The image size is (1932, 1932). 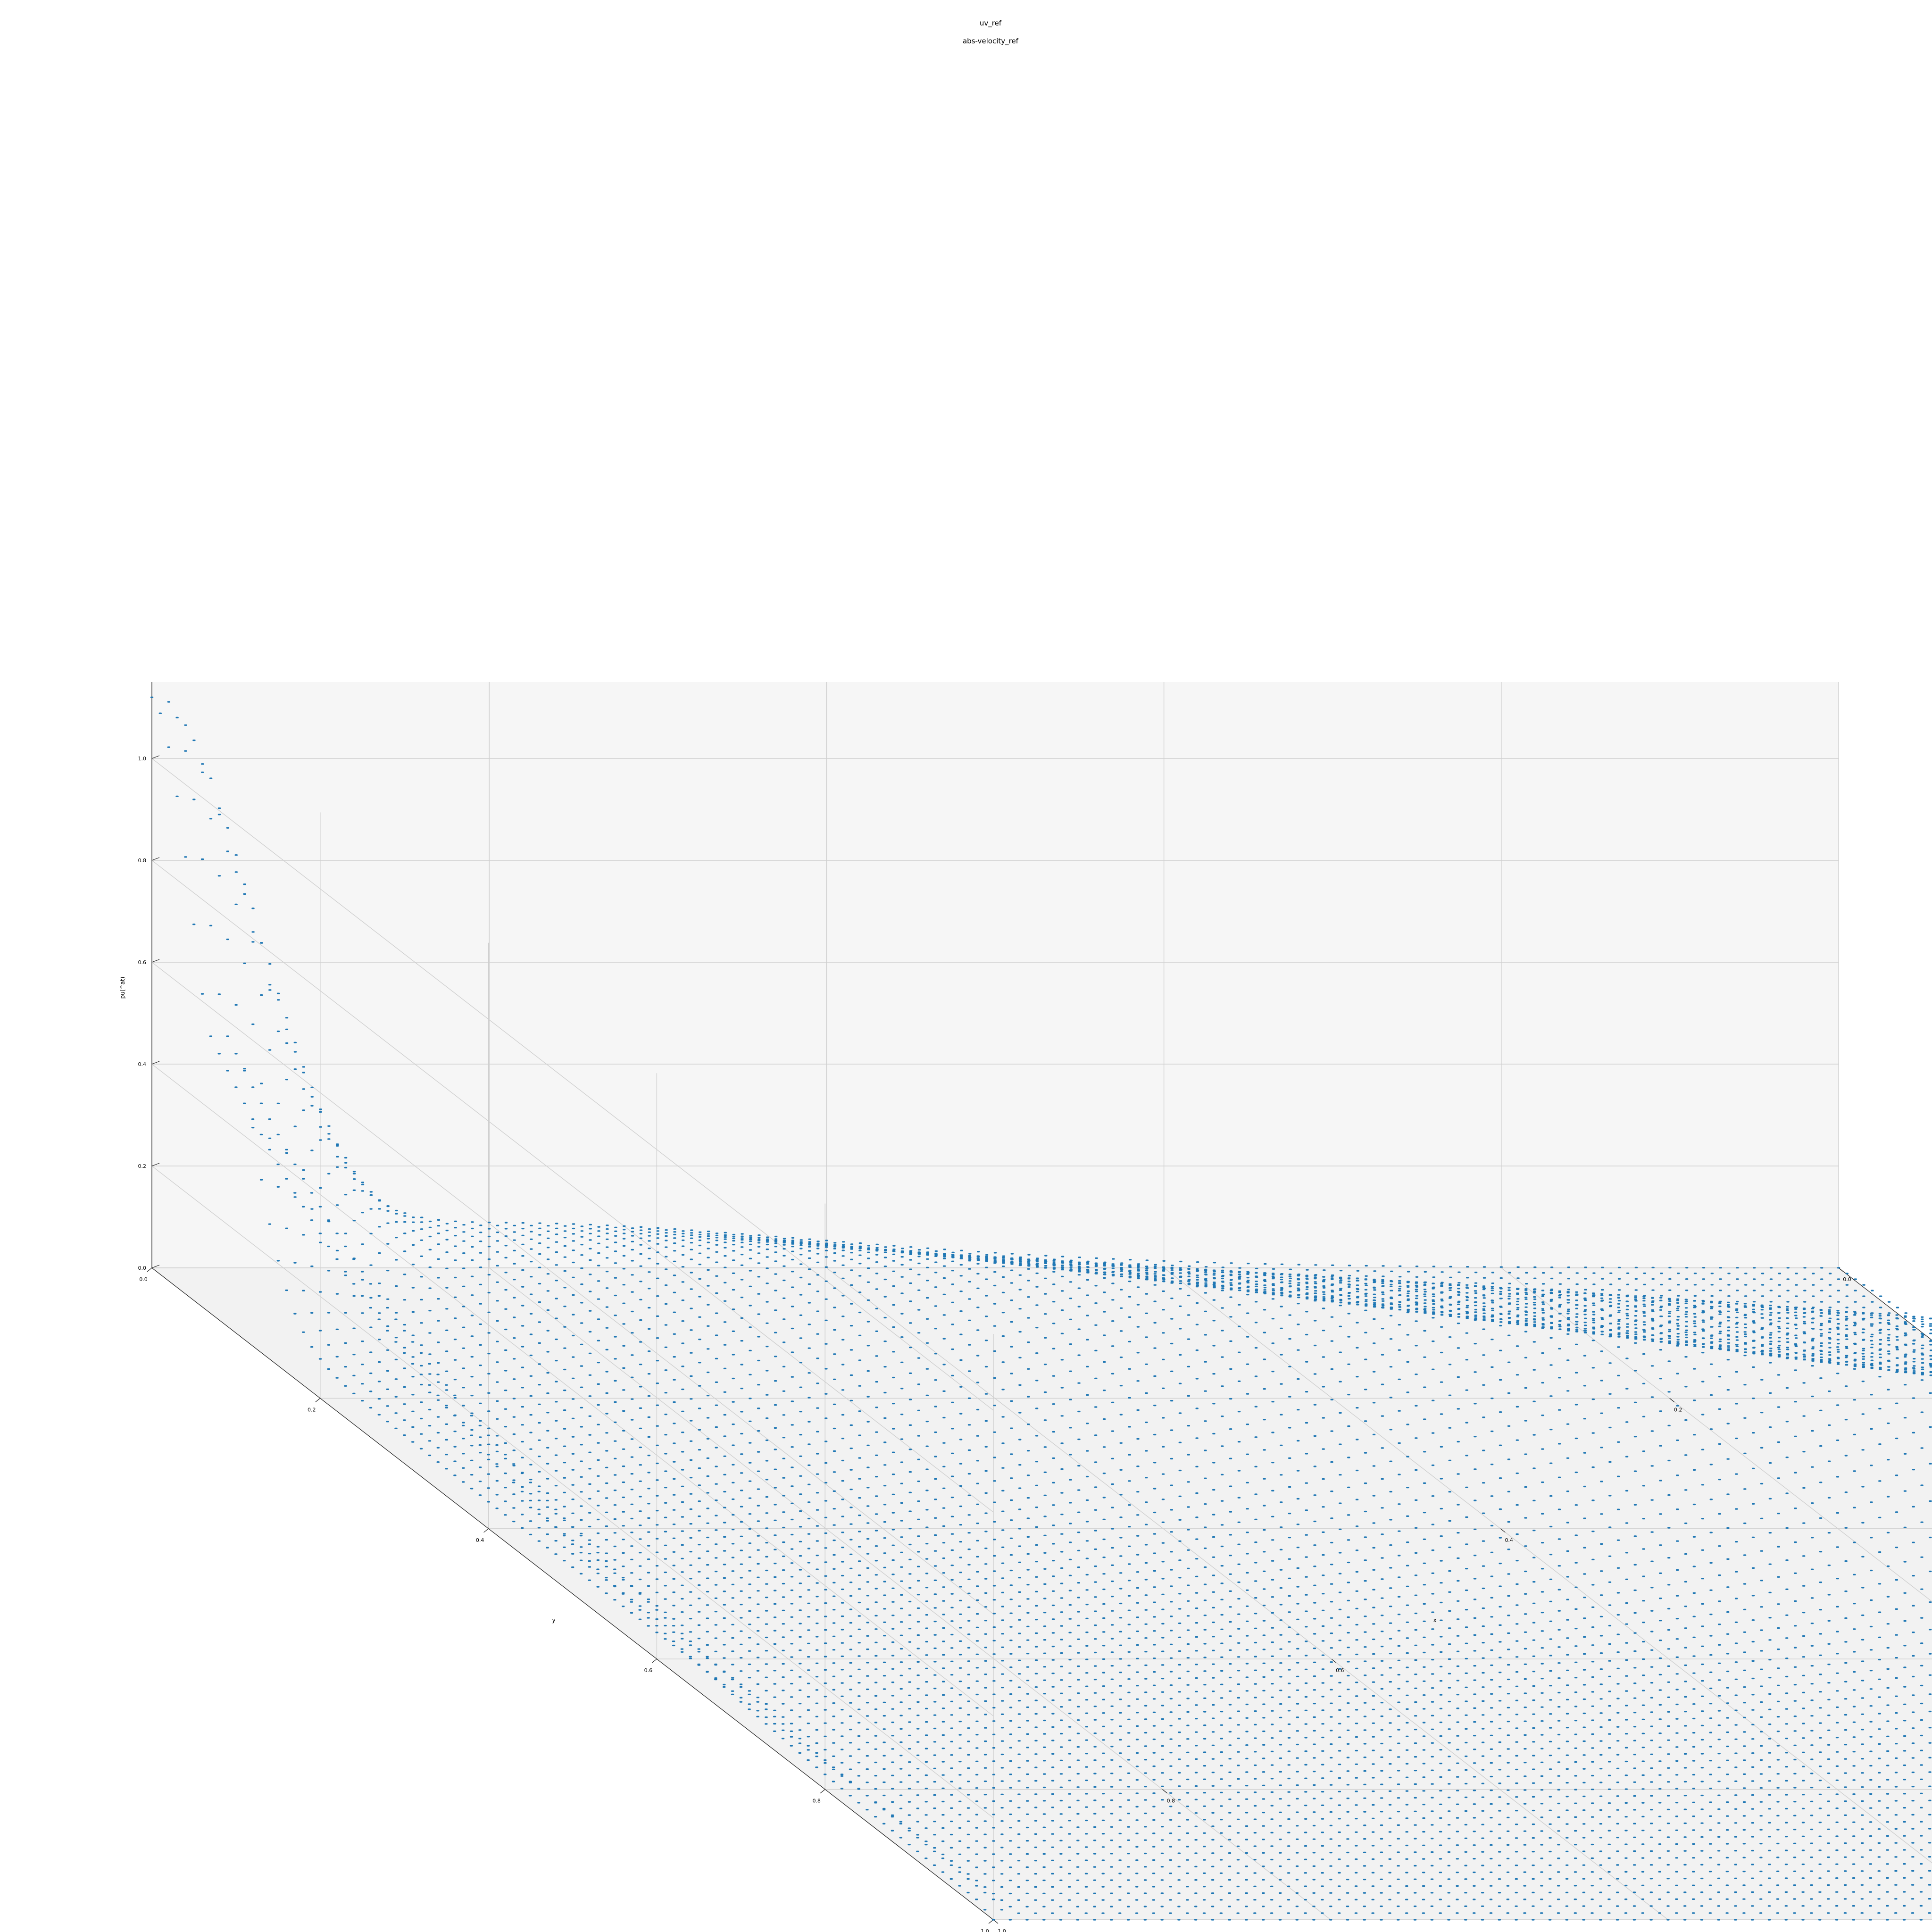 What do you see at coordinates (985, 1930) in the screenshot?
I see `y-tick-label: 1.0` at bounding box center [985, 1930].